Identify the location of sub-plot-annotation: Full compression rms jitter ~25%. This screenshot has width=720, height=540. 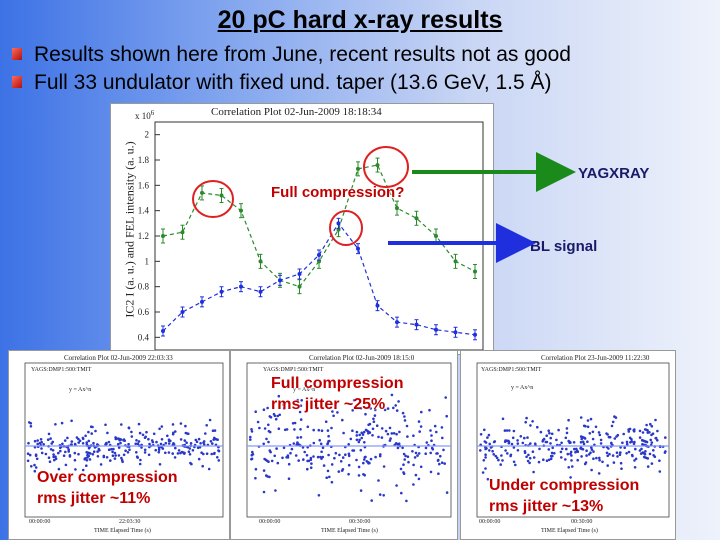
(337, 394).